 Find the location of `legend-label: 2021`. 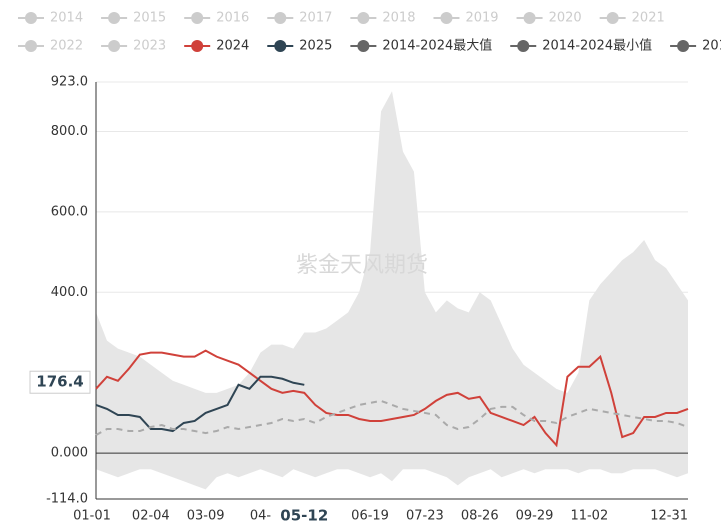

legend-label: 2021 is located at coordinates (648, 18).